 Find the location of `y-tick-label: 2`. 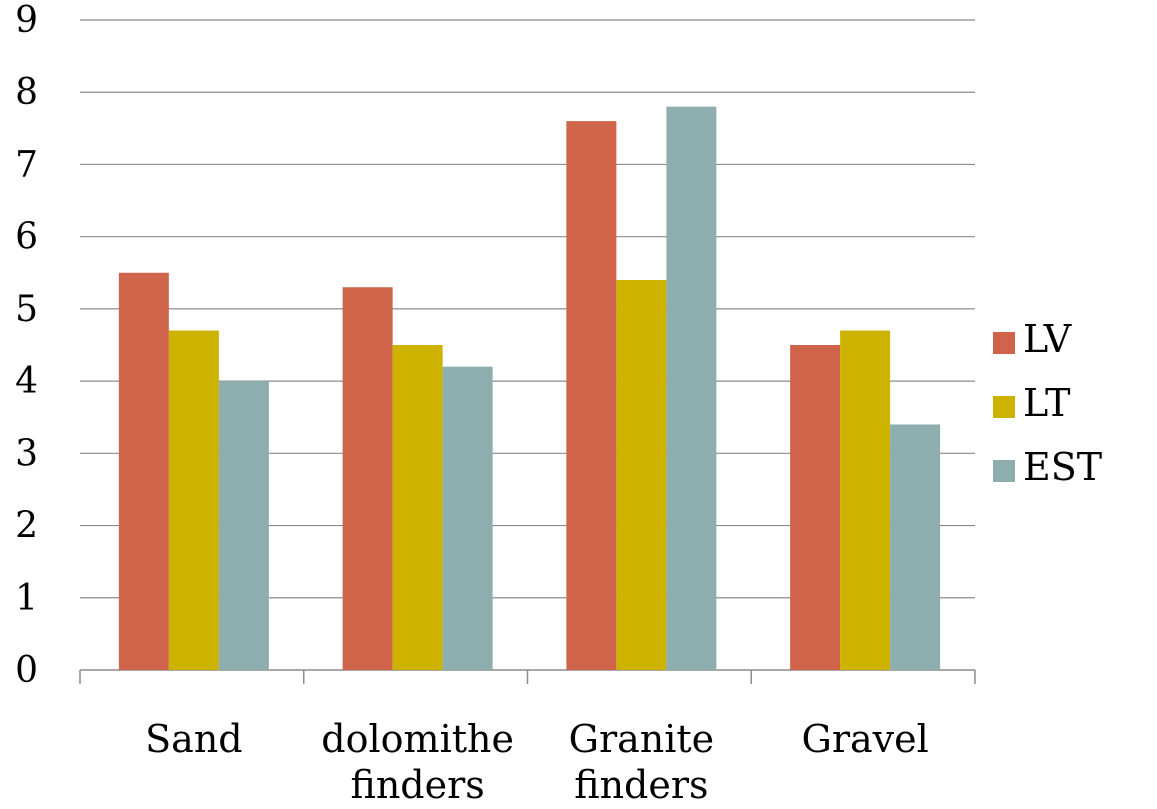

y-tick-label: 2 is located at coordinates (26, 526).